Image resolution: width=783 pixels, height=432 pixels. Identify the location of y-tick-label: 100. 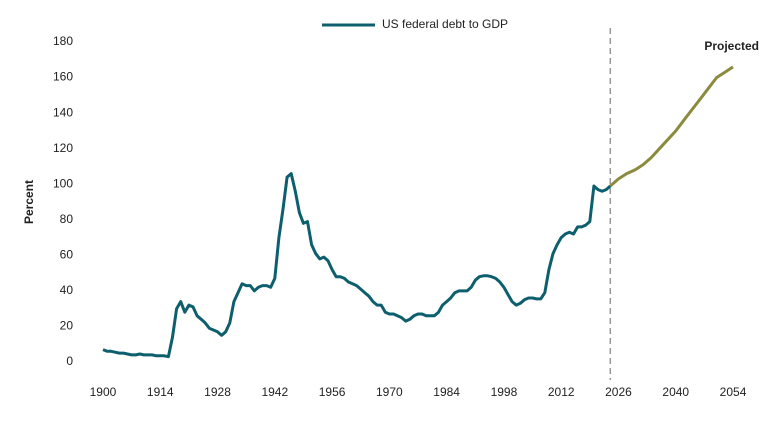
(63, 183).